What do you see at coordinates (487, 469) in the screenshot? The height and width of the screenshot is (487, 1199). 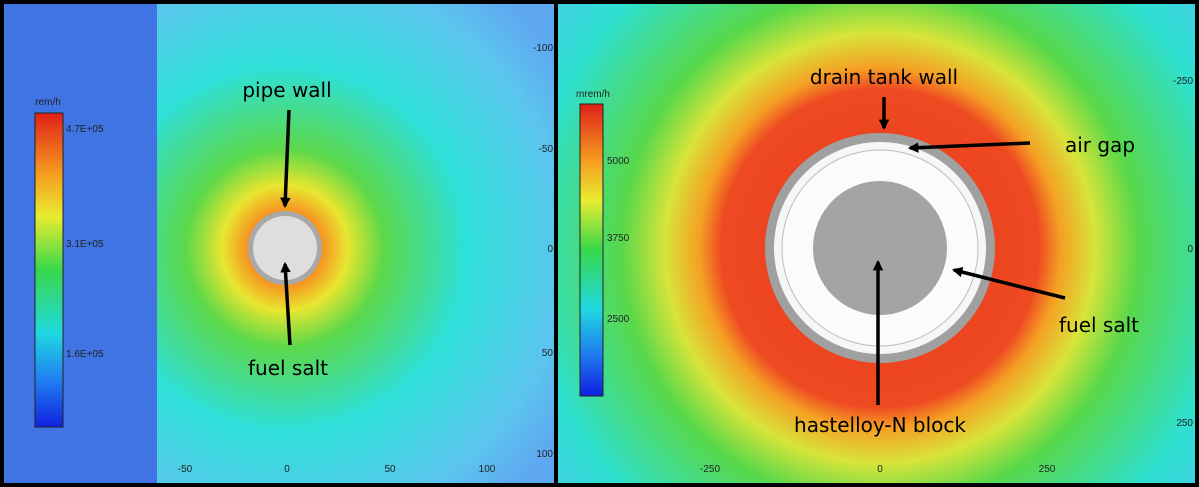 I see `x-tick-label: 100` at bounding box center [487, 469].